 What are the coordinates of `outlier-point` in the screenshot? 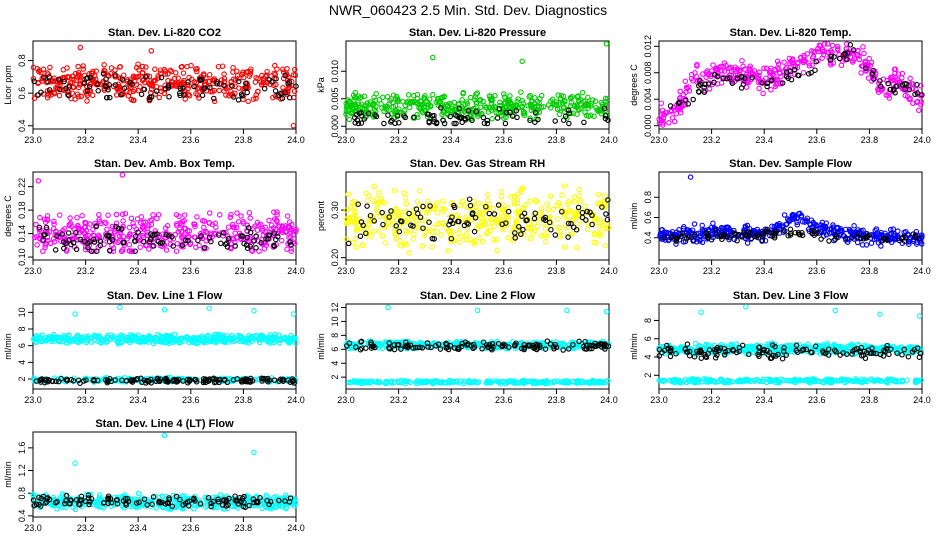 It's located at (690, 177).